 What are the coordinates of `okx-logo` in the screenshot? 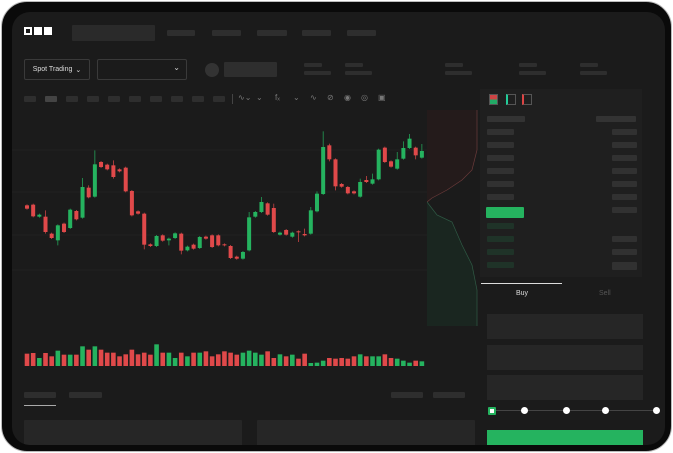 It's located at (38, 31).